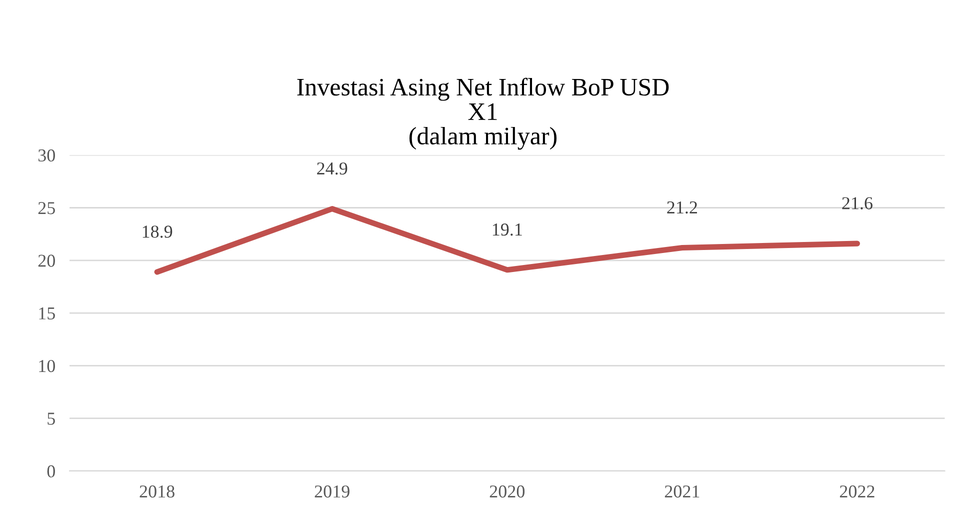  I want to click on chart-title: Investasi Asing Net Inflow BoP USD X1 (dalam milyar), so click(483, 114).